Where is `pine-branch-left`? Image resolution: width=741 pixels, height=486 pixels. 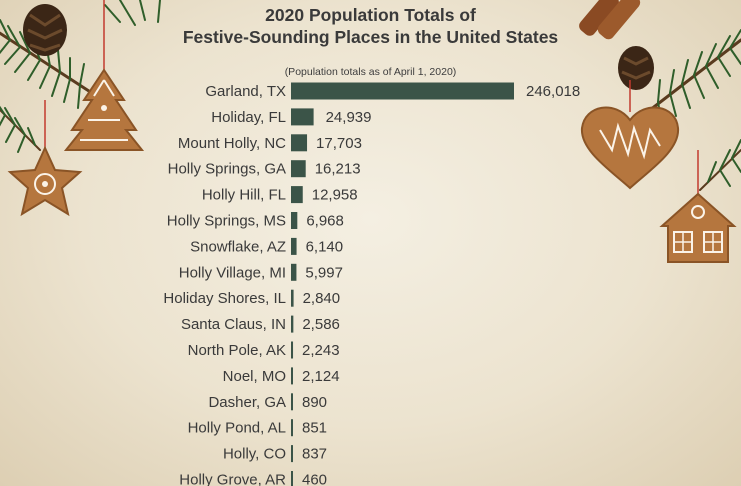
pine-branch-left is located at coordinates (80, 76).